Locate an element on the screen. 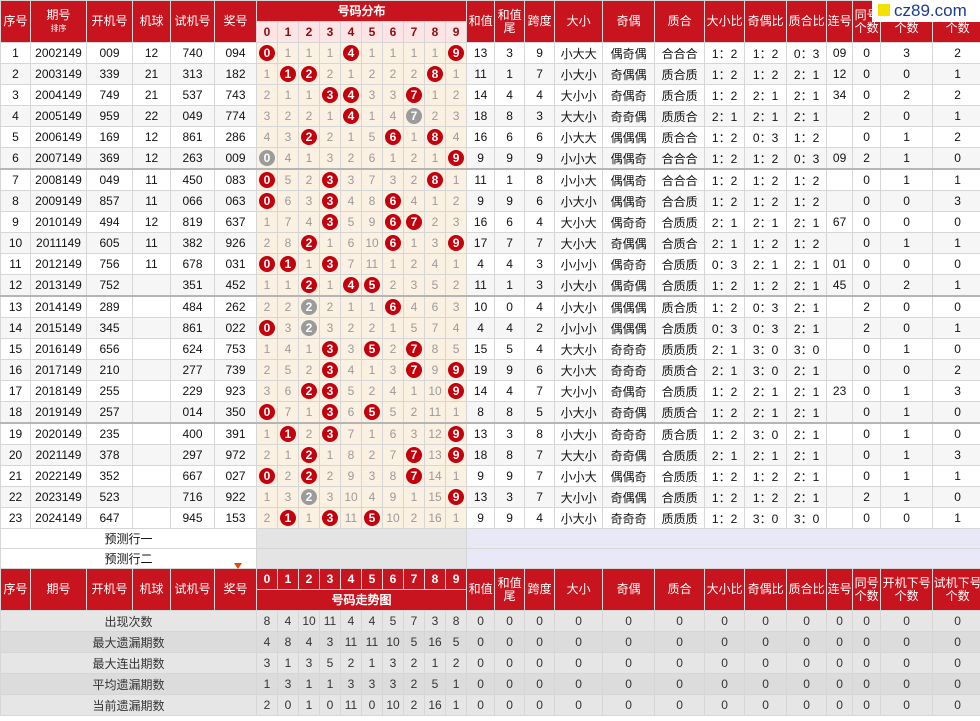  hit-ball: 4 is located at coordinates (351, 116).